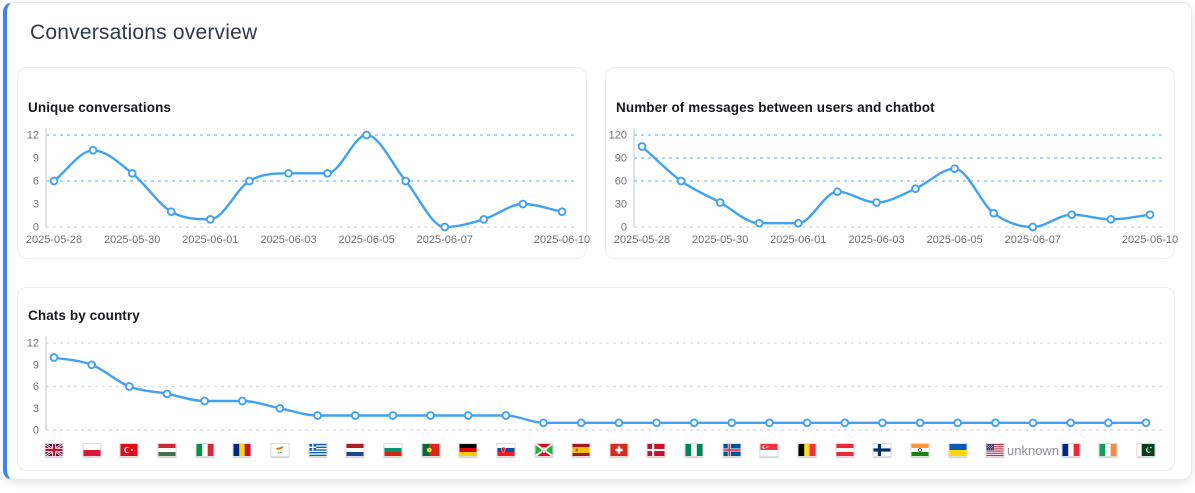 This screenshot has width=1195, height=493. I want to click on y-tick-labels: 0 3 6 9 12, so click(33, 182).